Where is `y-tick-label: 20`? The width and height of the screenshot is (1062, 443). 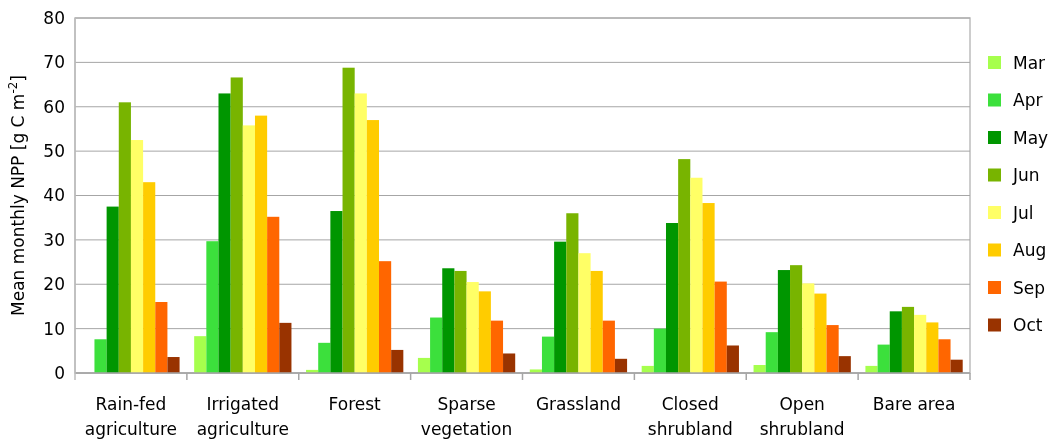
y-tick-label: 20 is located at coordinates (54, 284).